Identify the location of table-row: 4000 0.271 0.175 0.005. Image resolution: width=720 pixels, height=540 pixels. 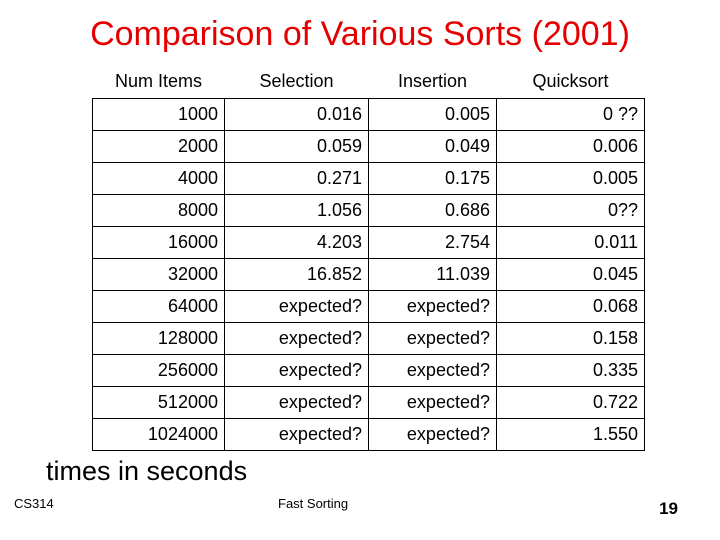
(368, 178).